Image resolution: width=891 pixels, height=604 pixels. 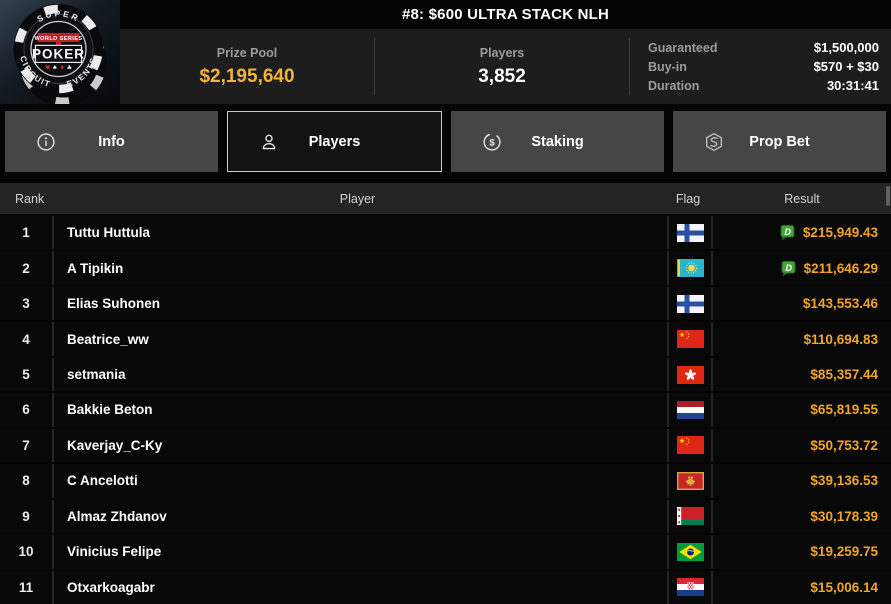 What do you see at coordinates (26, 587) in the screenshot?
I see `rank-cell: 11` at bounding box center [26, 587].